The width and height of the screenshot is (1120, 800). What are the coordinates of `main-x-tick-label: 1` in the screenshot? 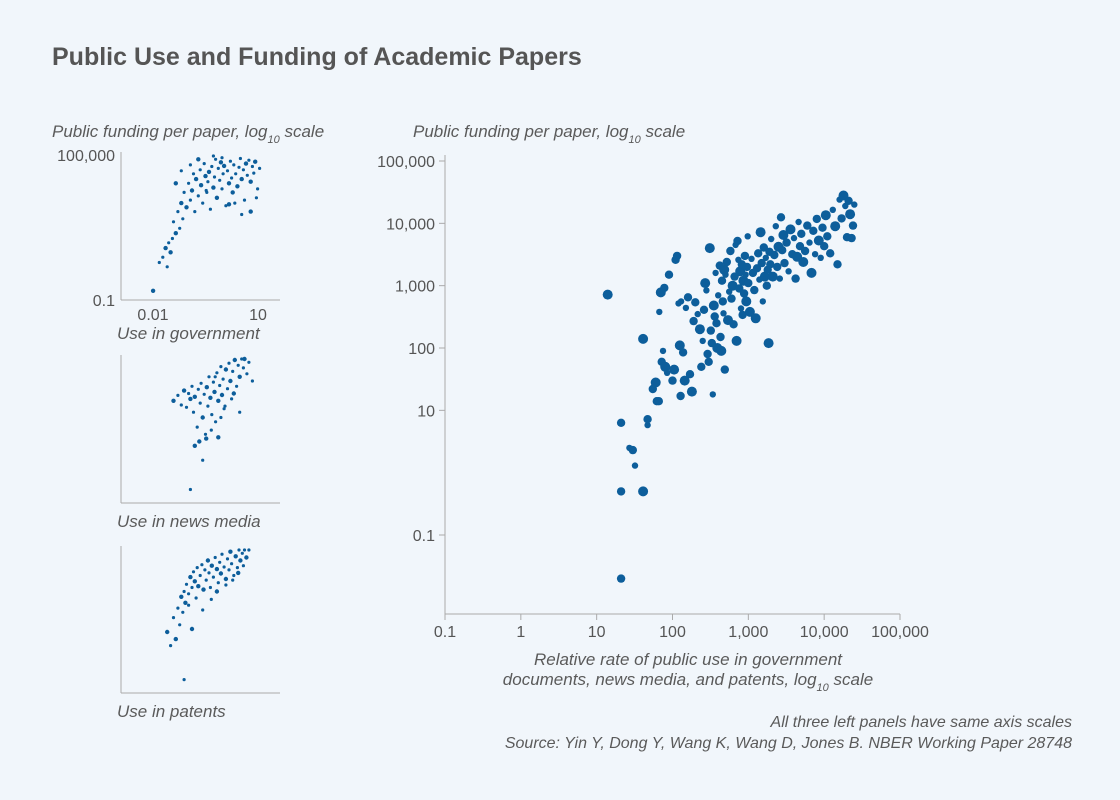 It's located at (520, 632).